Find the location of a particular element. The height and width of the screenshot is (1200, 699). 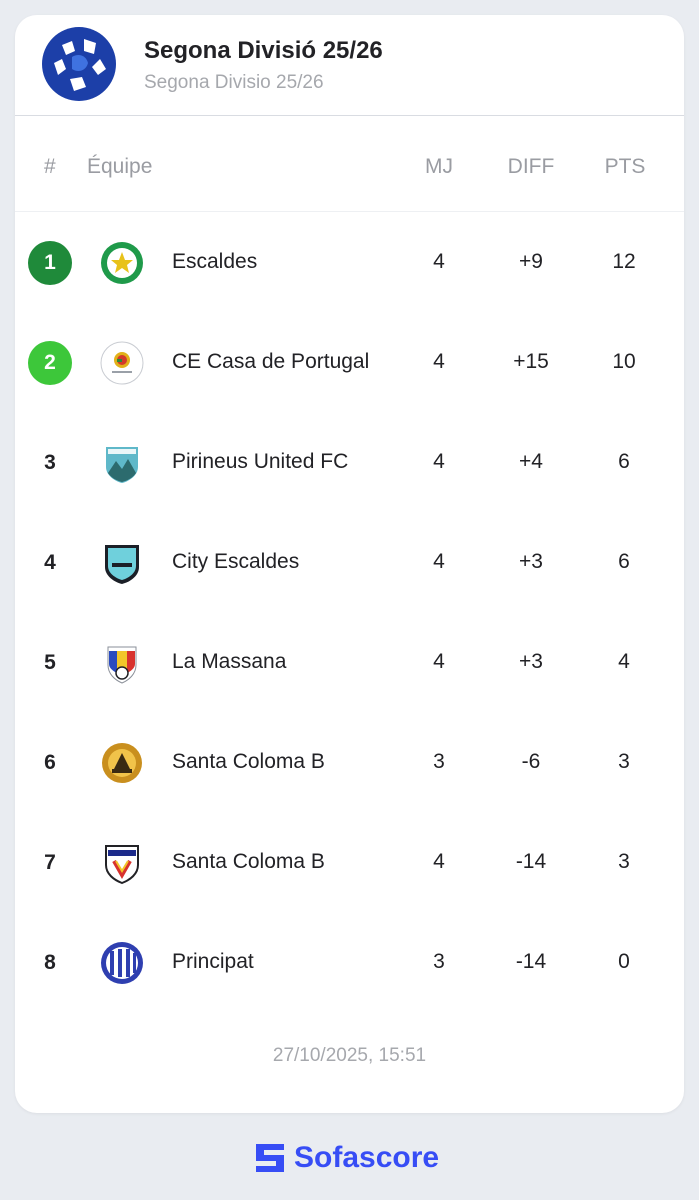

sofascore-brand: Sofascore is located at coordinates (346, 1158).